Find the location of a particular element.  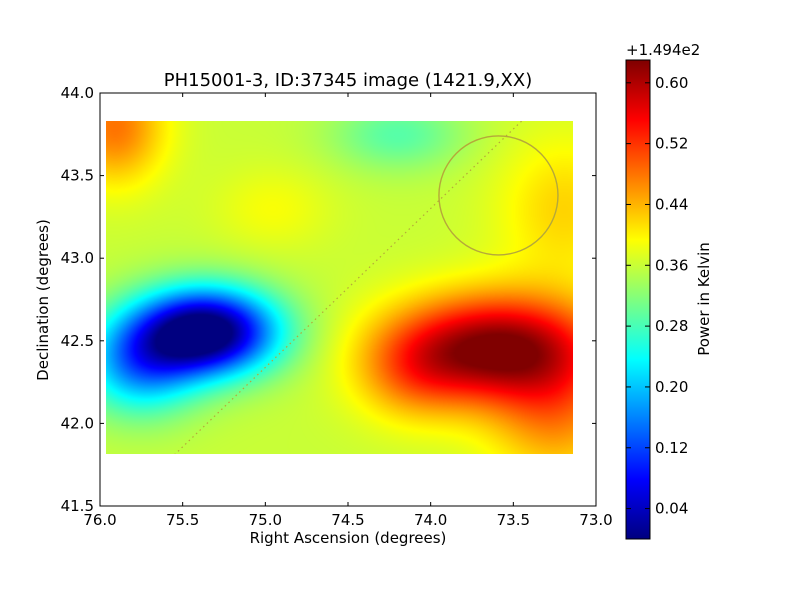

x-tick-label: 75.0 is located at coordinates (265, 520).